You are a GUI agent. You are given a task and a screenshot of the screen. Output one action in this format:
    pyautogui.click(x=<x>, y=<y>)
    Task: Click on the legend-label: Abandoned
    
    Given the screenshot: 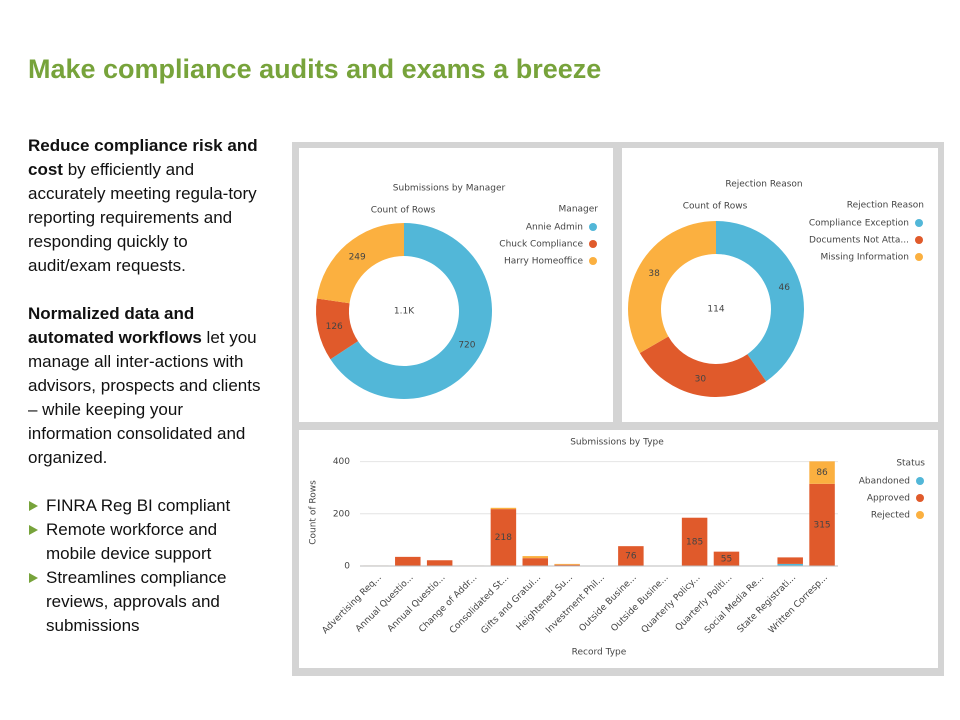 What is the action you would take?
    pyautogui.click(x=884, y=482)
    